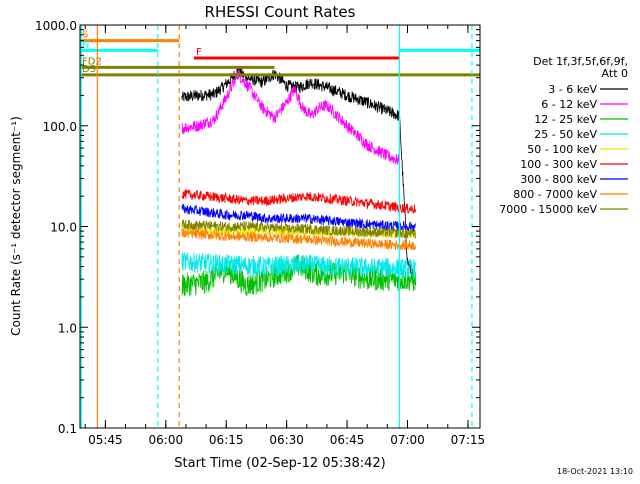 The height and width of the screenshot is (484, 640). Describe the element at coordinates (595, 471) in the screenshot. I see `footer-timestamp: 18-Oct-2021 13:10` at that location.